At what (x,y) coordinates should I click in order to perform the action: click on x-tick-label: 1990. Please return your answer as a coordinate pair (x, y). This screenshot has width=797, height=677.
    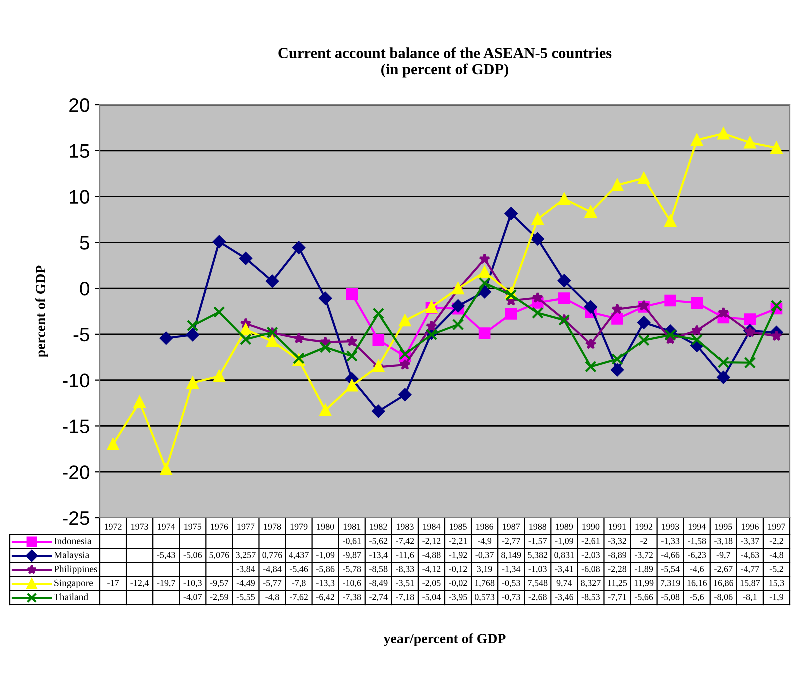
    Looking at the image, I should click on (591, 527).